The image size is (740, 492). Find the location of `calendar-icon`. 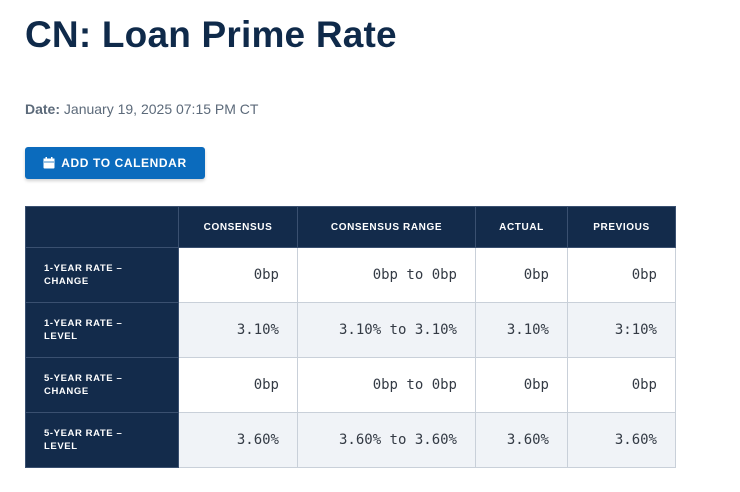

calendar-icon is located at coordinates (49, 163).